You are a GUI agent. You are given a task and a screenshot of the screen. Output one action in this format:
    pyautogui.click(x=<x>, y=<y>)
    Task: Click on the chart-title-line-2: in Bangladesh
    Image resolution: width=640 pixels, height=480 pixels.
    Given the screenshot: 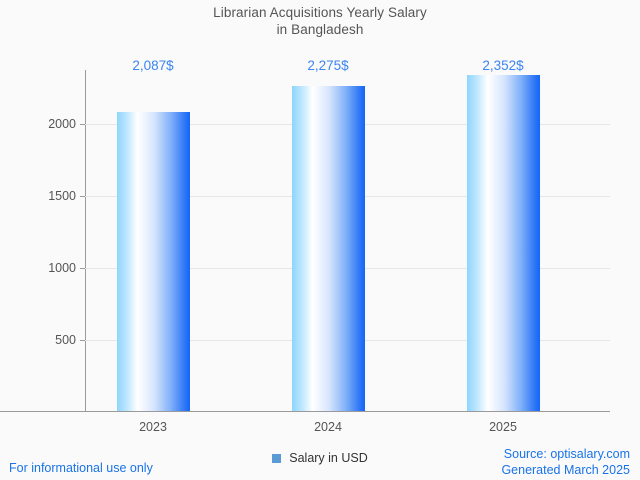 What is the action you would take?
    pyautogui.click(x=320, y=29)
    